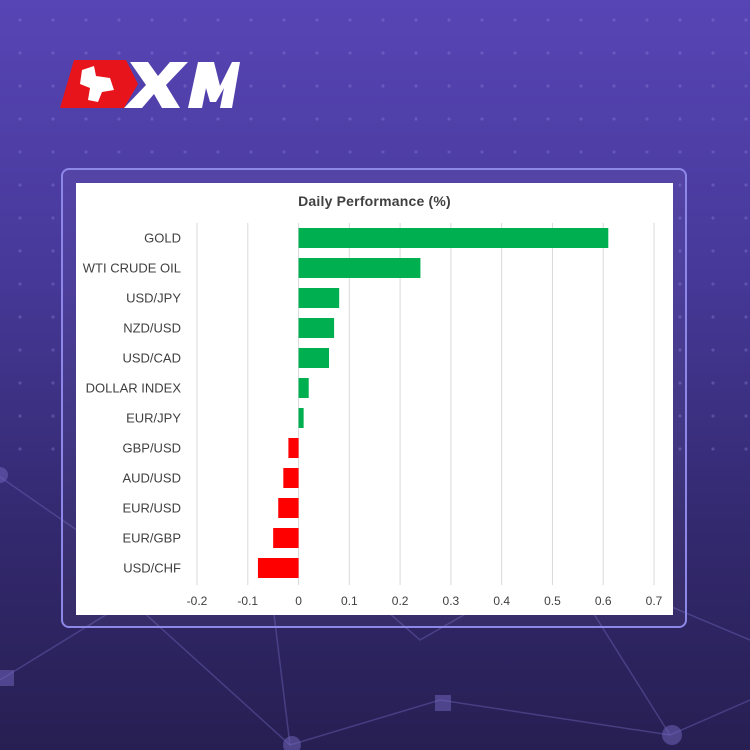  I want to click on category-label: USD/CAD, so click(151, 358).